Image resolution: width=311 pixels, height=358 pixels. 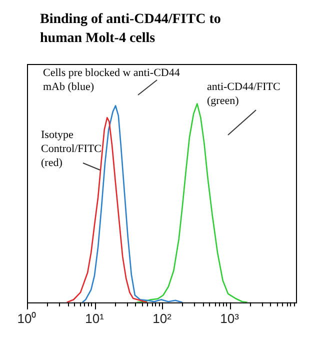 I want to click on text: Cells pre blocked w anti-CD44 mAb (blue), so click(x=112, y=80).